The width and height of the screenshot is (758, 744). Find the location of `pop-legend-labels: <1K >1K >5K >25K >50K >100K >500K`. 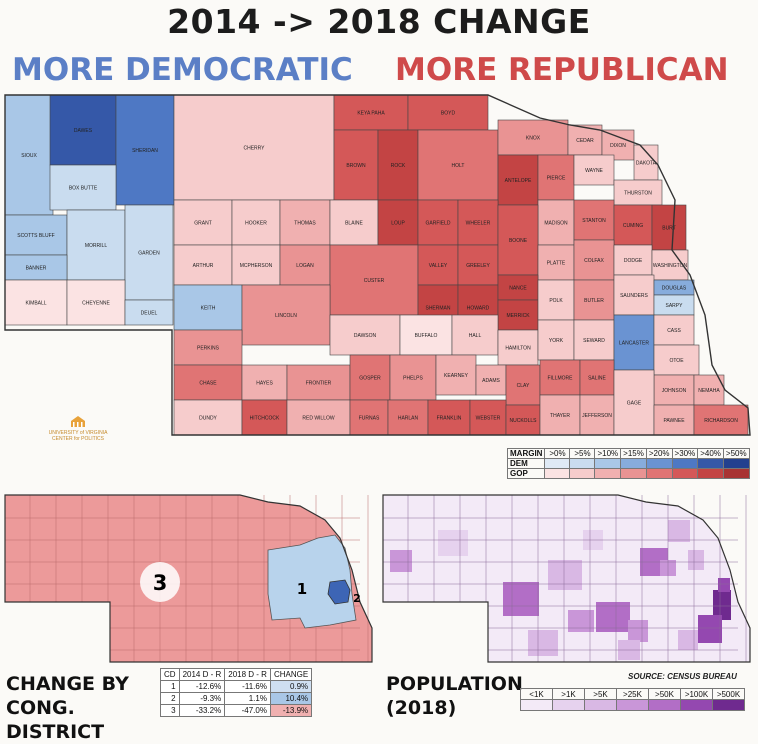

pop-legend-labels: <1K >1K >5K >25K >50K >100K >500K is located at coordinates (632, 694).